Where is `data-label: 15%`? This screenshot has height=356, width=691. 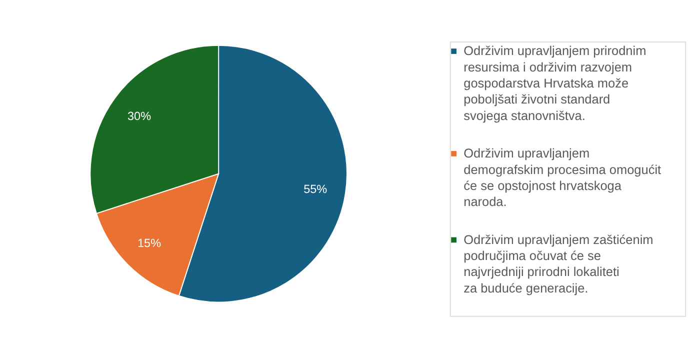
data-label: 15% is located at coordinates (150, 243).